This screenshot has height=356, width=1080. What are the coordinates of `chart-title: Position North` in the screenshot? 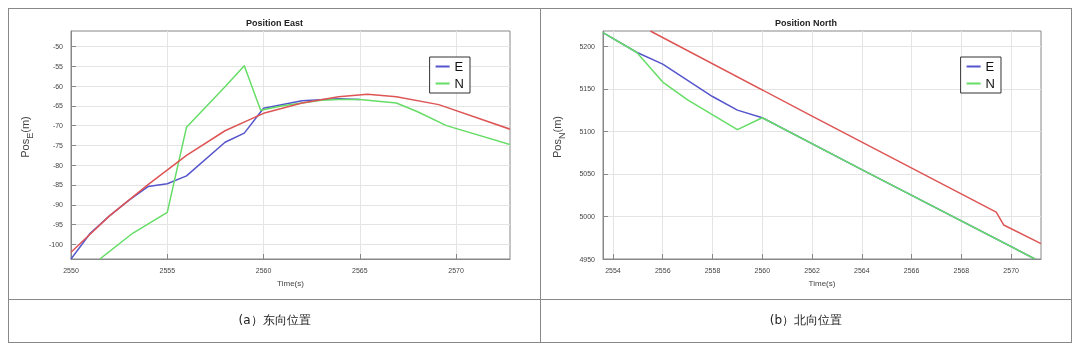 It's located at (806, 22).